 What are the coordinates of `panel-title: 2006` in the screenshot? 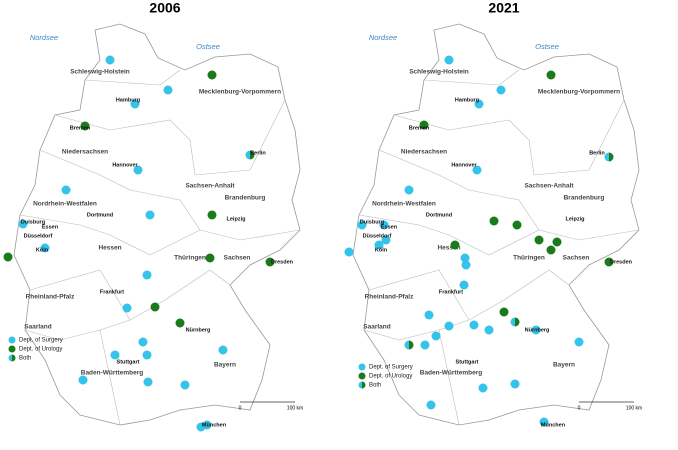 It's located at (164, 8).